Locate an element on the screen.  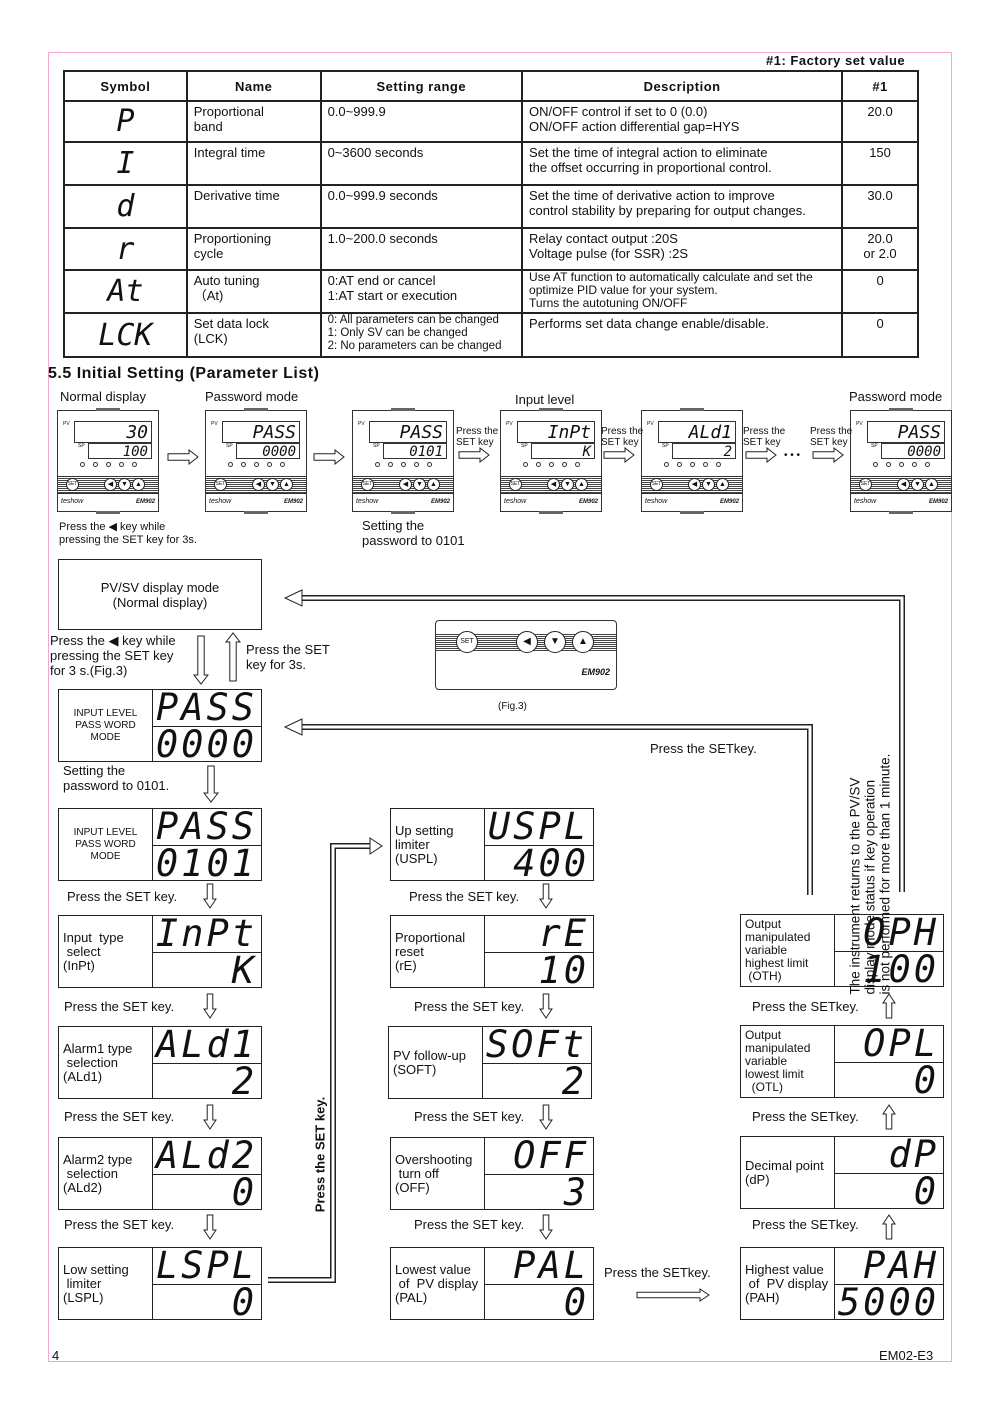
cell-name: Derivative time is located at coordinates (253, 206).